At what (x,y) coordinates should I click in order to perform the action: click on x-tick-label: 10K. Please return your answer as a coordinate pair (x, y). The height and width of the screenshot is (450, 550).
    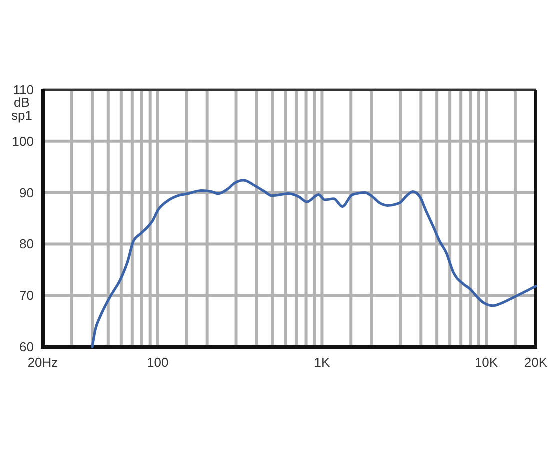
    Looking at the image, I should click on (486, 362).